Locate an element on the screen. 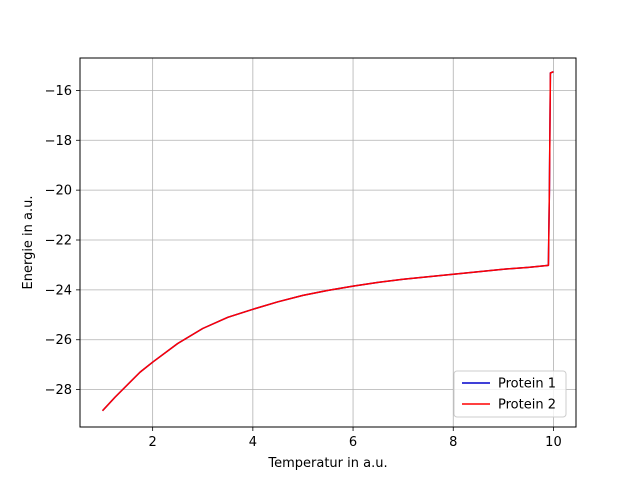 The height and width of the screenshot is (480, 640). x-tick-label: 4 is located at coordinates (253, 442).